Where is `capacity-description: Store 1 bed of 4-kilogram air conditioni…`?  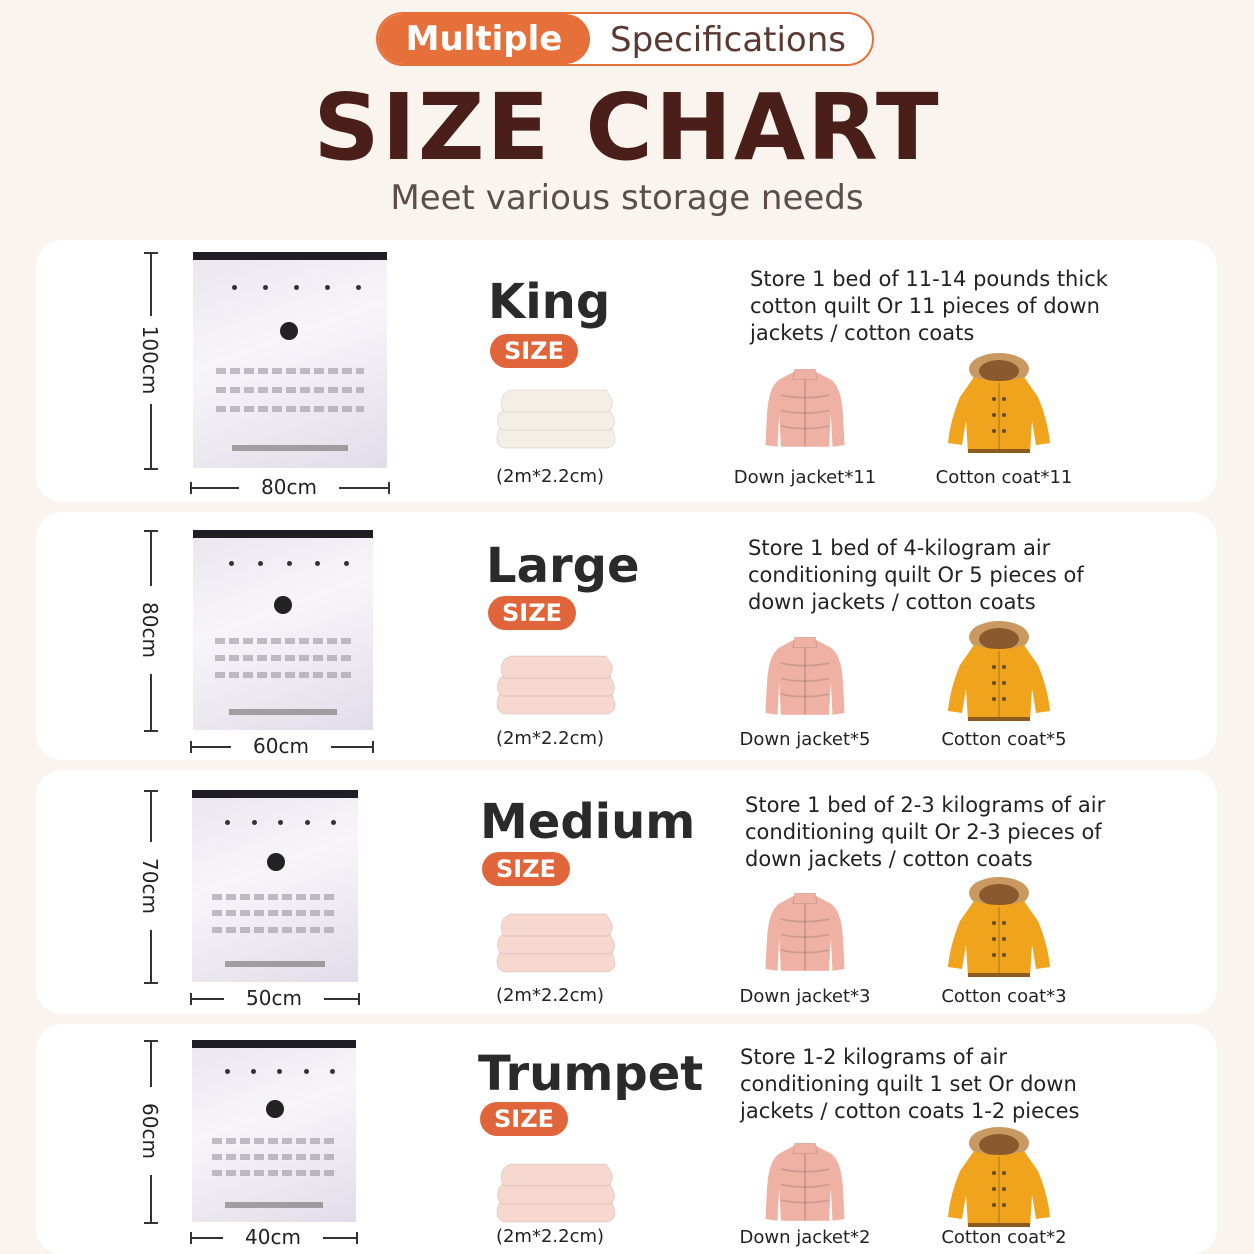
capacity-description: Store 1 bed of 4-kilogram air conditioni… is located at coordinates (916, 575).